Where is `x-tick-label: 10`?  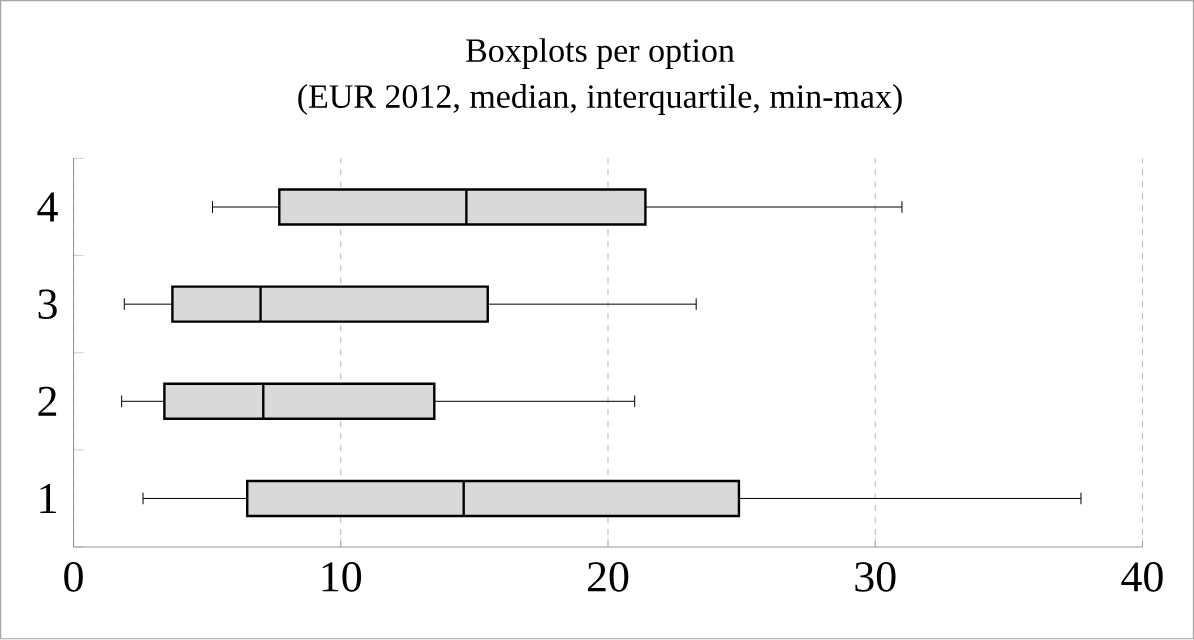 x-tick-label: 10 is located at coordinates (342, 577).